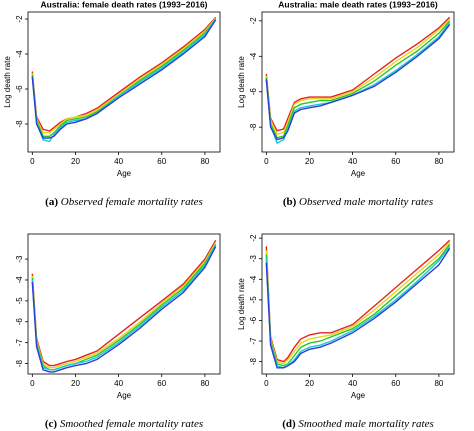 The height and width of the screenshot is (431, 474). I want to click on caption-label: (d), so click(289, 424).